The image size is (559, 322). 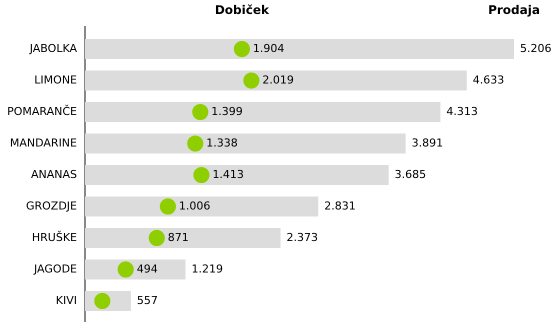 What do you see at coordinates (147, 269) in the screenshot?
I see `data-label: 494` at bounding box center [147, 269].